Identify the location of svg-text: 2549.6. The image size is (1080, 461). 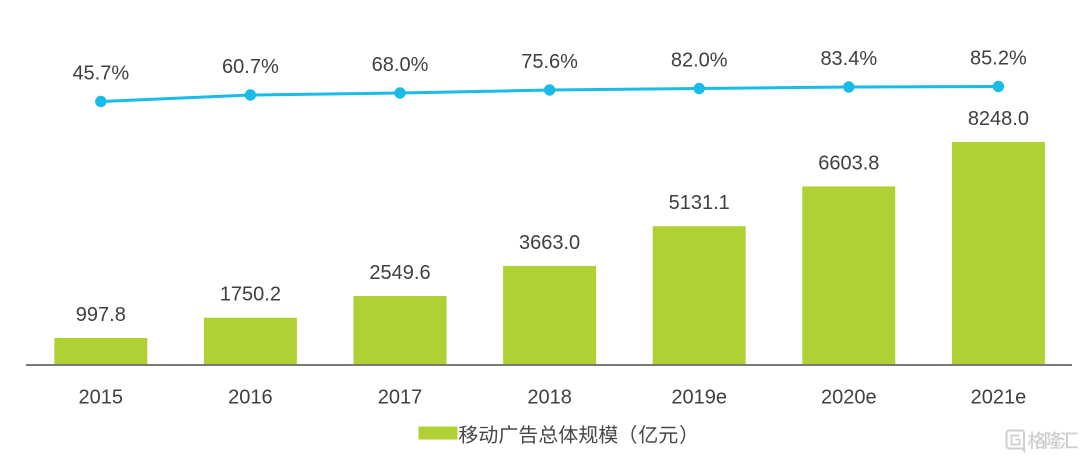
(399, 273).